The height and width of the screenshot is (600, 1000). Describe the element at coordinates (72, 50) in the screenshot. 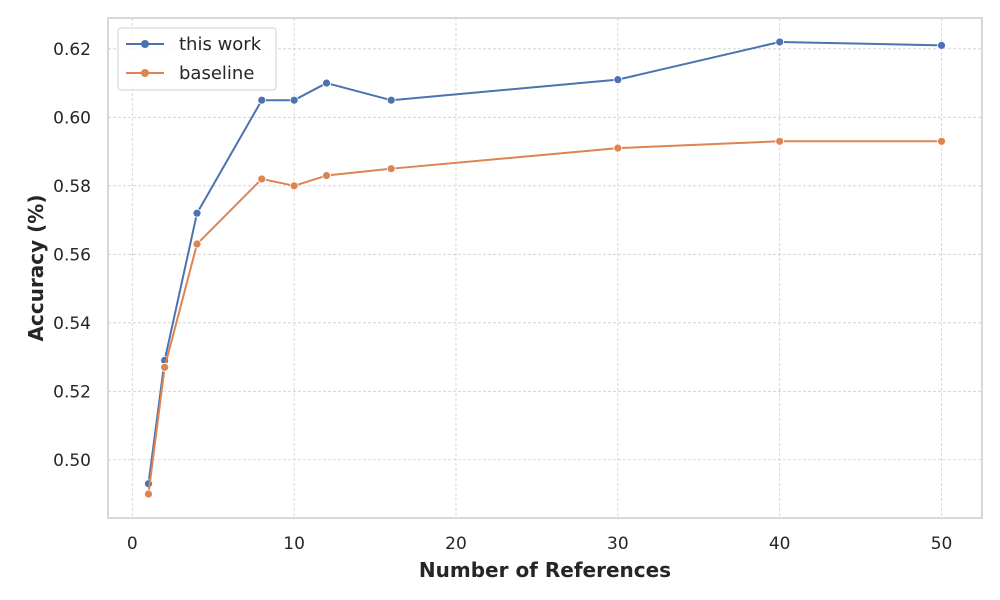

I see `y-tick-label: 0.62` at that location.